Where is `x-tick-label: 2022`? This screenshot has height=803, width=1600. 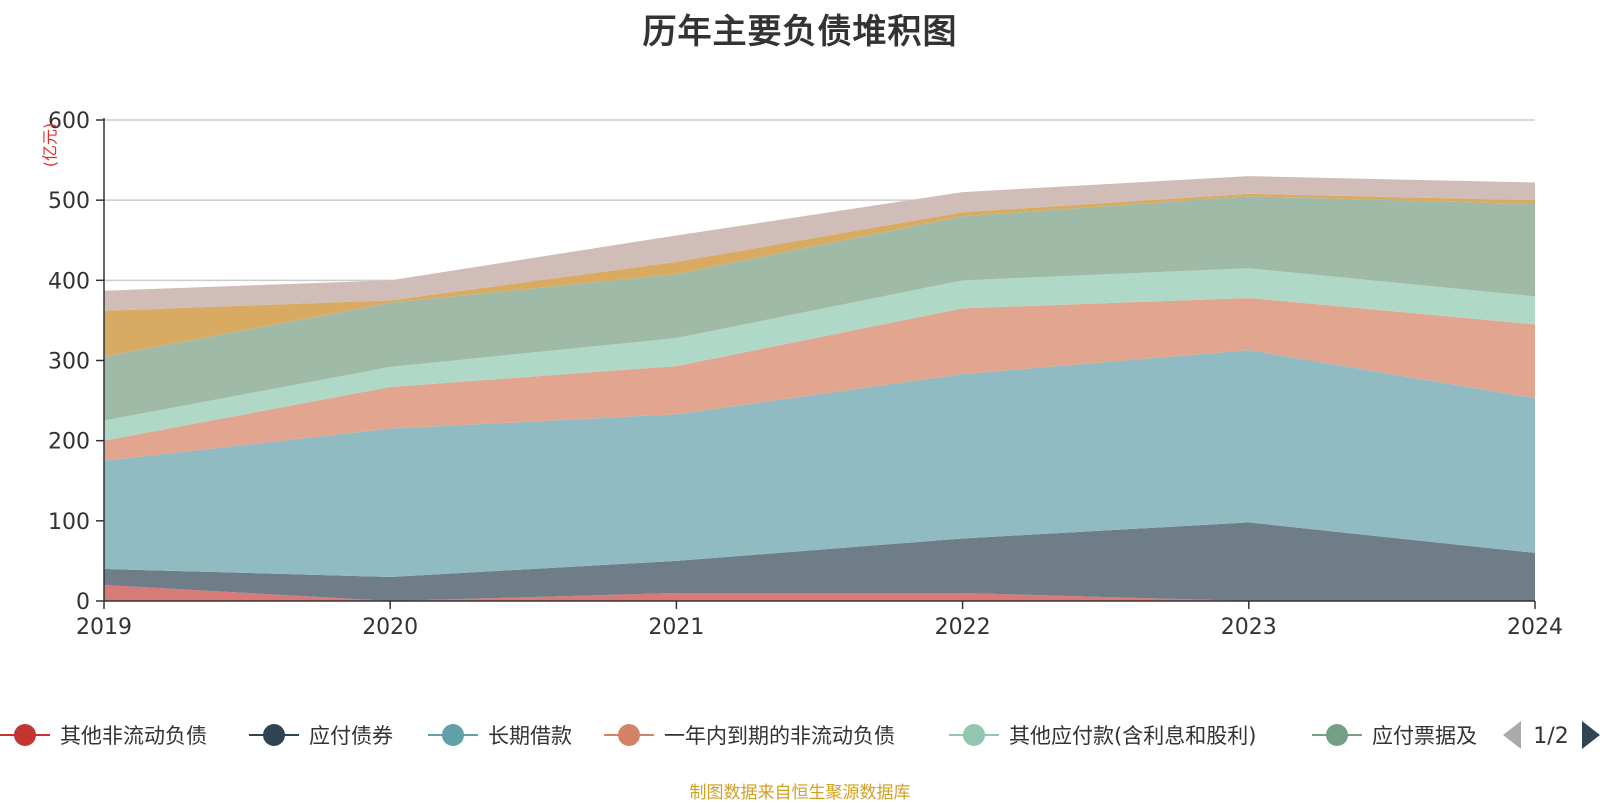 x-tick-label: 2022 is located at coordinates (963, 627).